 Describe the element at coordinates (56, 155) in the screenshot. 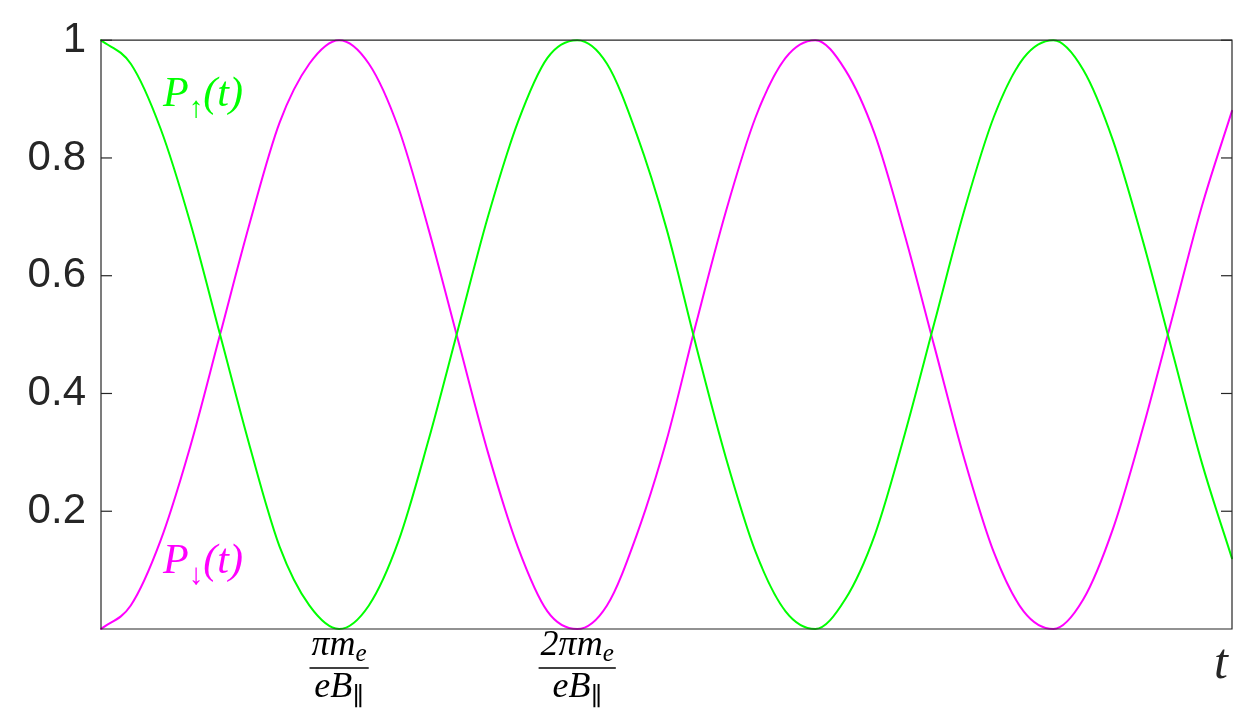

I see `y-tick-label: 0.8` at that location.